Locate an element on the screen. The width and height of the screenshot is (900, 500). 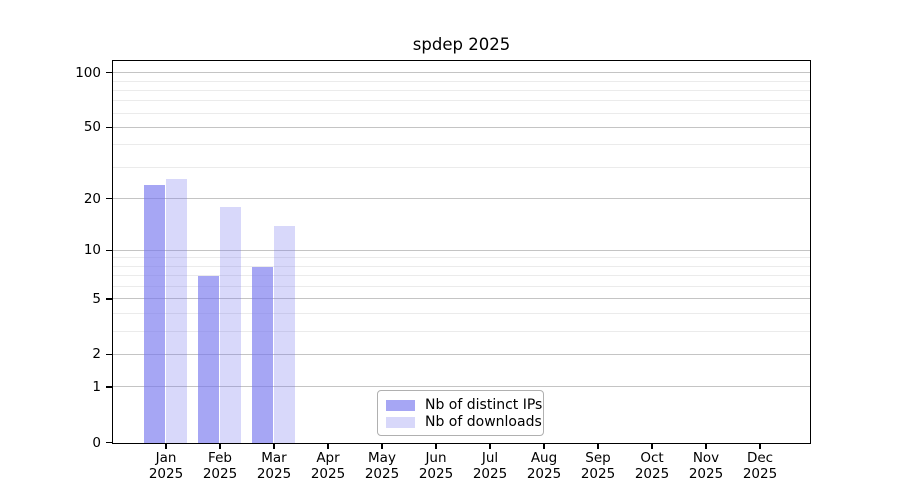
chart-title: spdep 2025 is located at coordinates (461, 44).